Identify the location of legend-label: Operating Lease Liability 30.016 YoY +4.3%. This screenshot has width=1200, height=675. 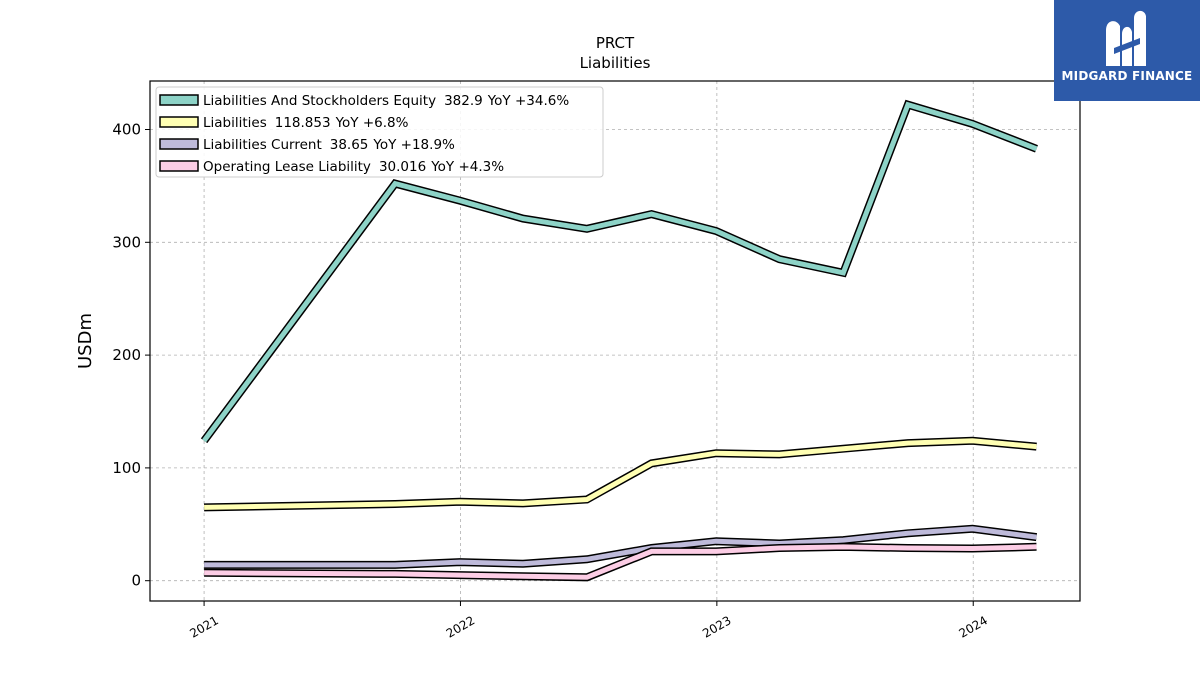
(353, 167).